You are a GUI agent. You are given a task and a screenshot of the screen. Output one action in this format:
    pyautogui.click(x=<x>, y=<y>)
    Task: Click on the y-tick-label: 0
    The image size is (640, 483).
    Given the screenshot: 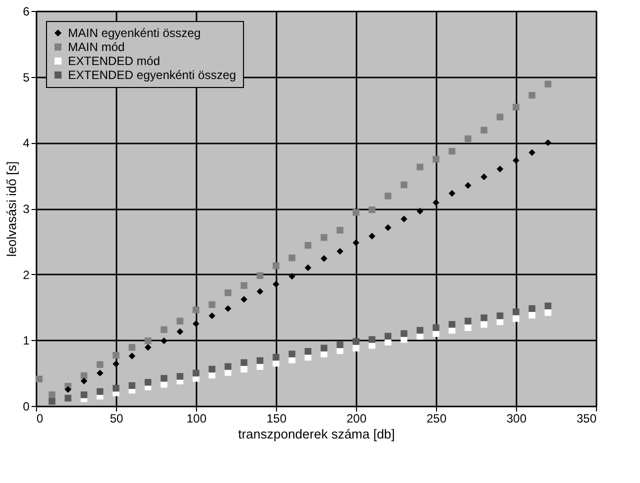 What is the action you would take?
    pyautogui.click(x=26, y=407)
    